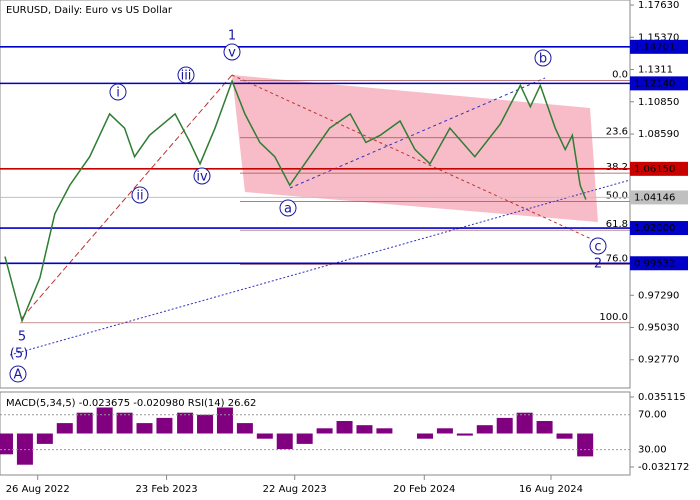 This screenshot has height=500, width=700. I want to click on level-label: 1.14701, so click(654, 47).